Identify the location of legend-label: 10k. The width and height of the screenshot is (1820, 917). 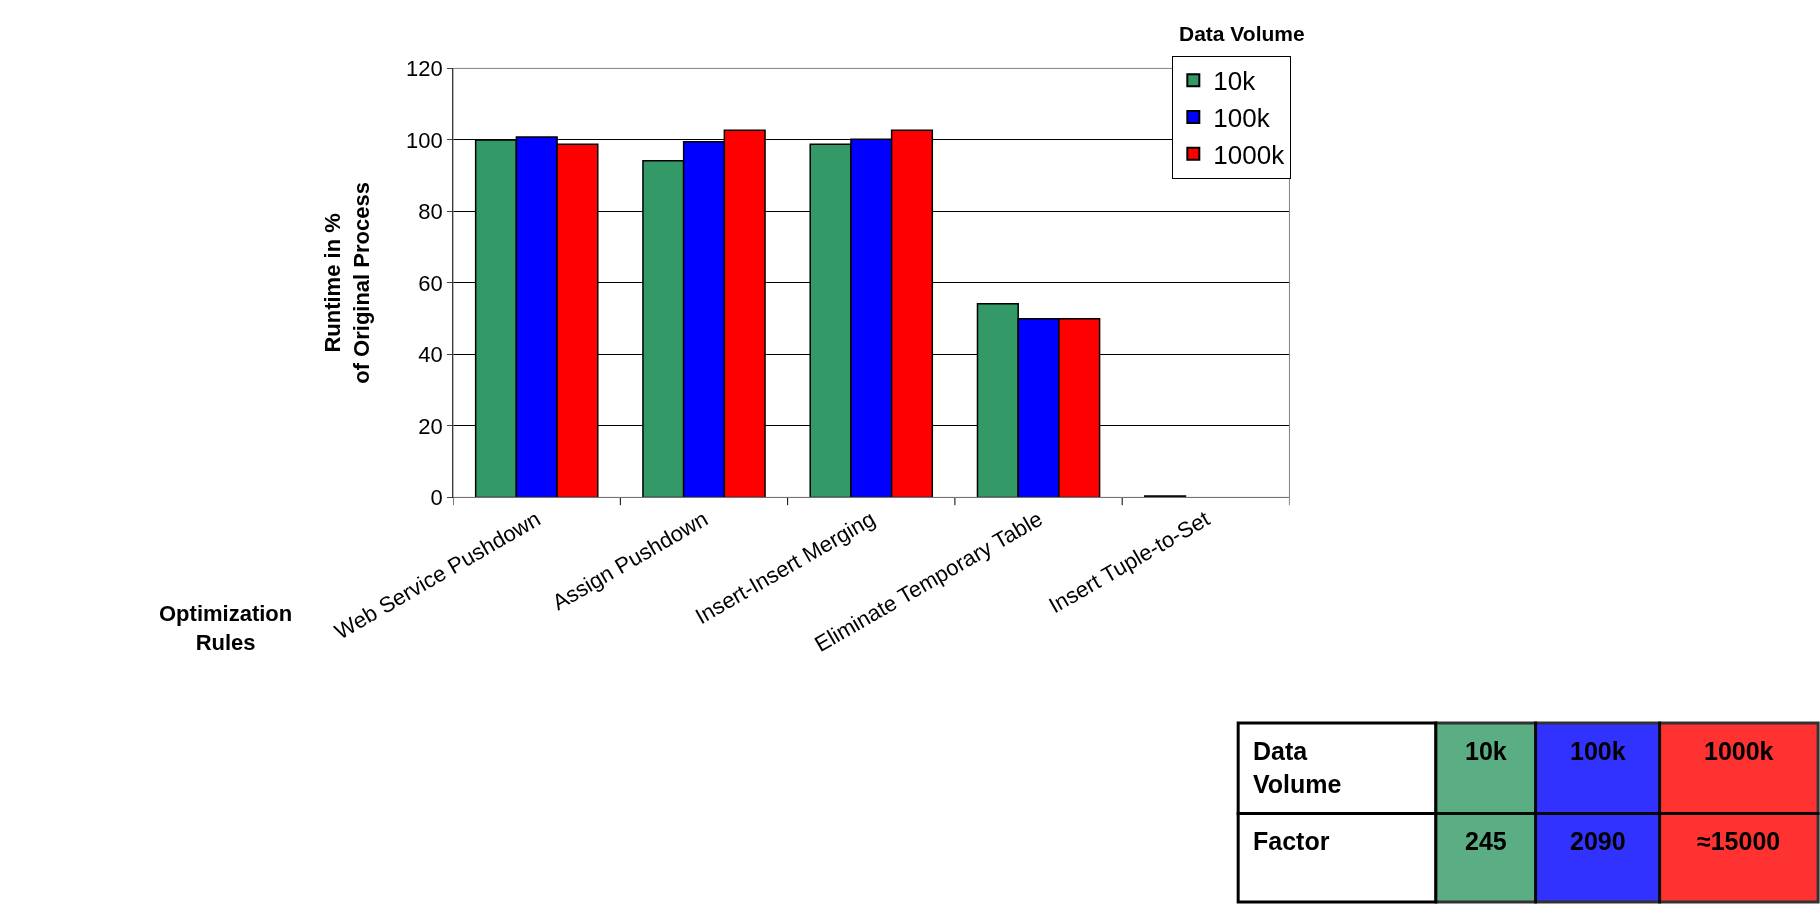
(1235, 81).